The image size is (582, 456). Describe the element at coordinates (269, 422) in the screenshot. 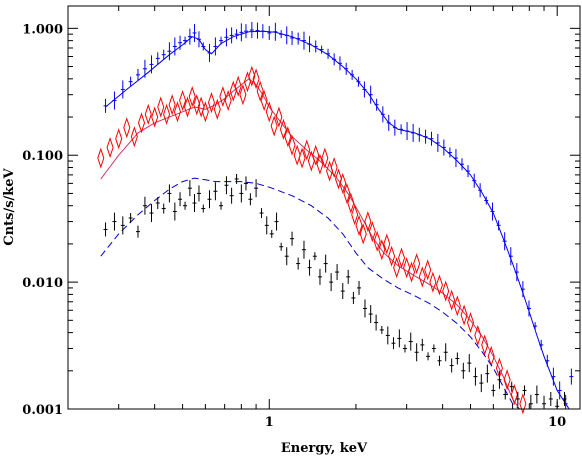

I see `x-tick-label: 1` at that location.